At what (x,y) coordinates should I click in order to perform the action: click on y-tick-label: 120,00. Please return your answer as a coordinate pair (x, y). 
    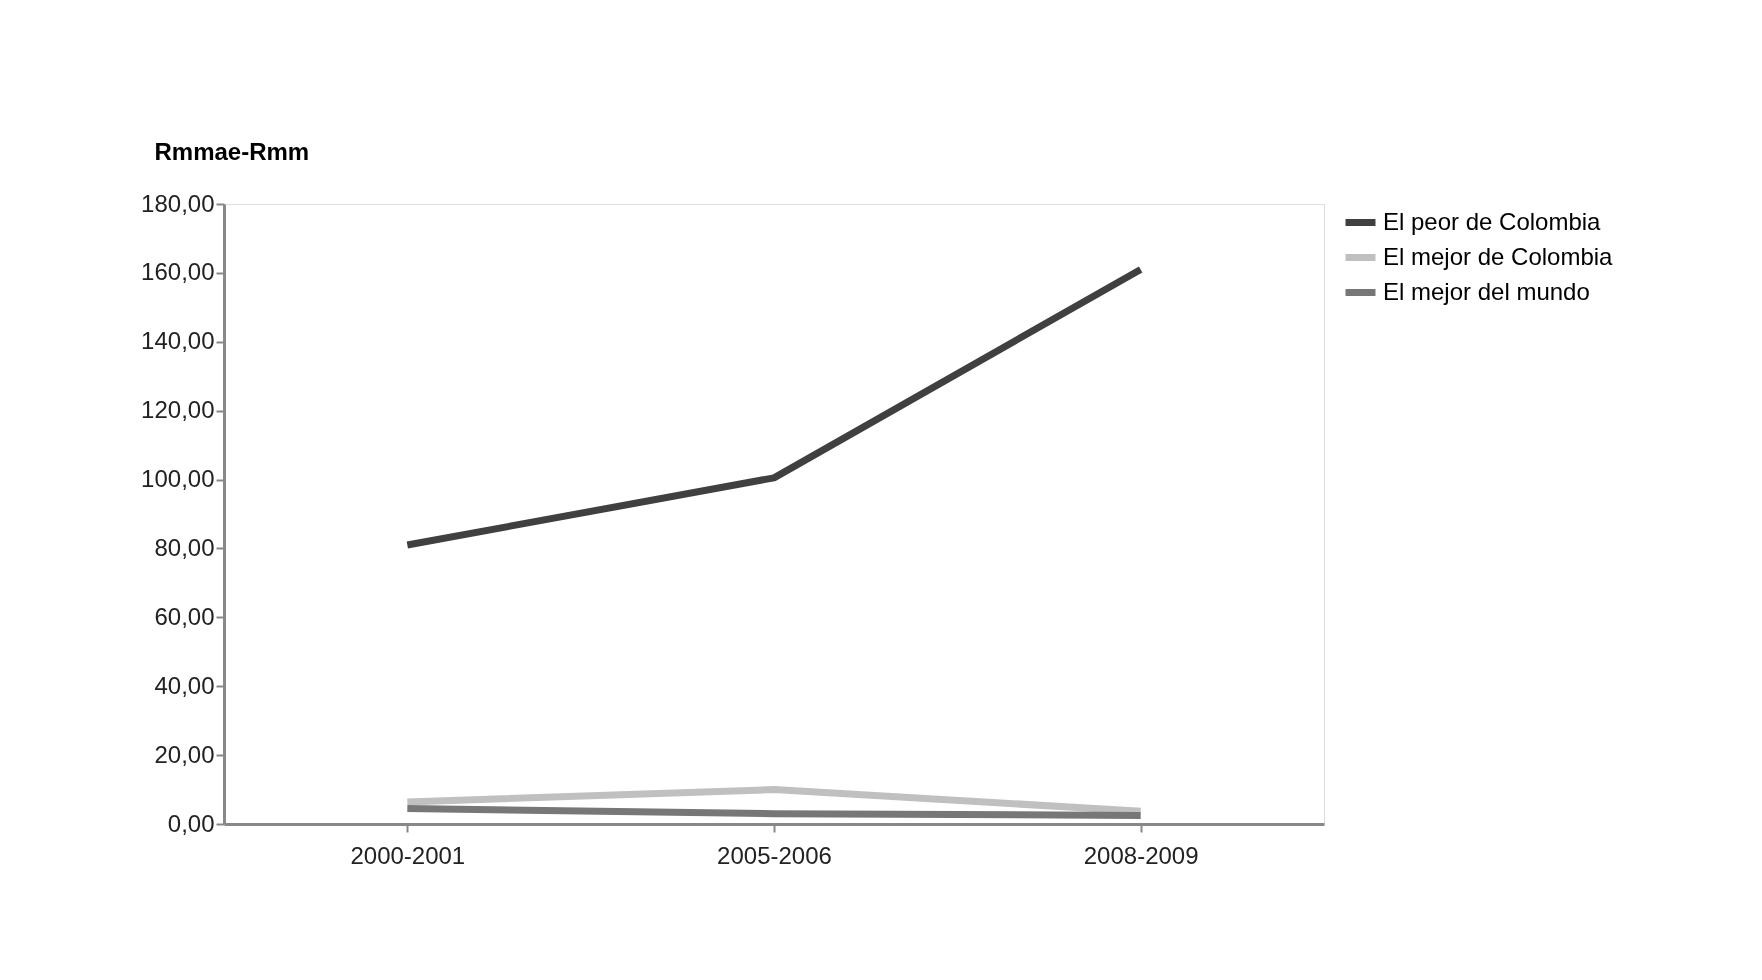
    Looking at the image, I should click on (178, 410).